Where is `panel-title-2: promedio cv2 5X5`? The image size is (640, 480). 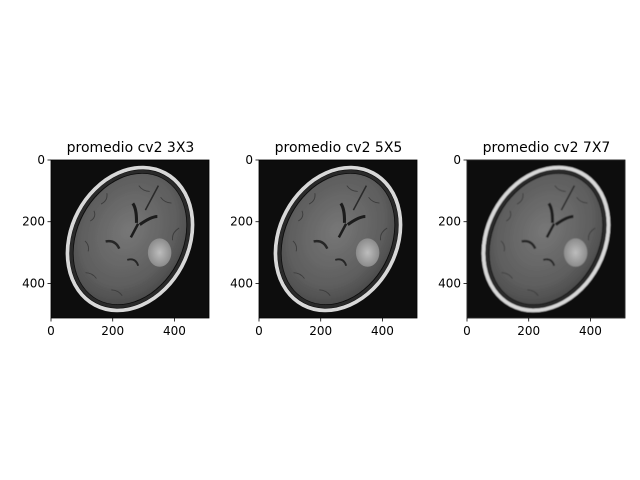 panel-title-2: promedio cv2 5X5 is located at coordinates (339, 148).